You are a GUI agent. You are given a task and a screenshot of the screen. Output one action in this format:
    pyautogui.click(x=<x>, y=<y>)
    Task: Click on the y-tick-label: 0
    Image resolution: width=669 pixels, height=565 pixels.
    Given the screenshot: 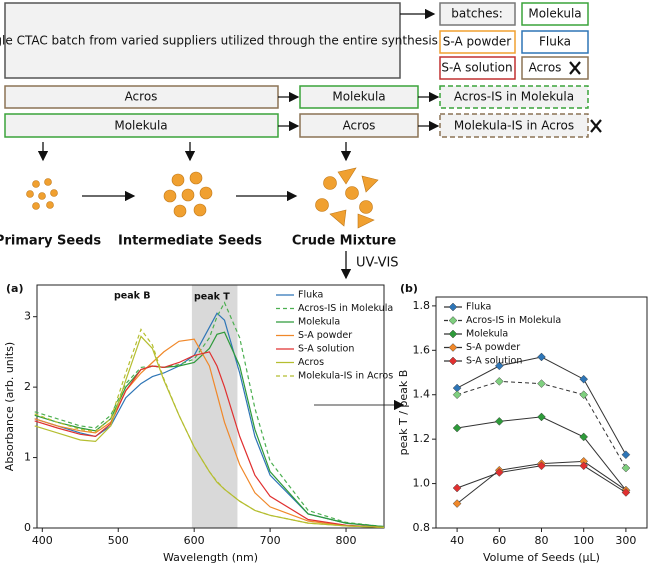 What is the action you would take?
    pyautogui.click(x=27, y=527)
    